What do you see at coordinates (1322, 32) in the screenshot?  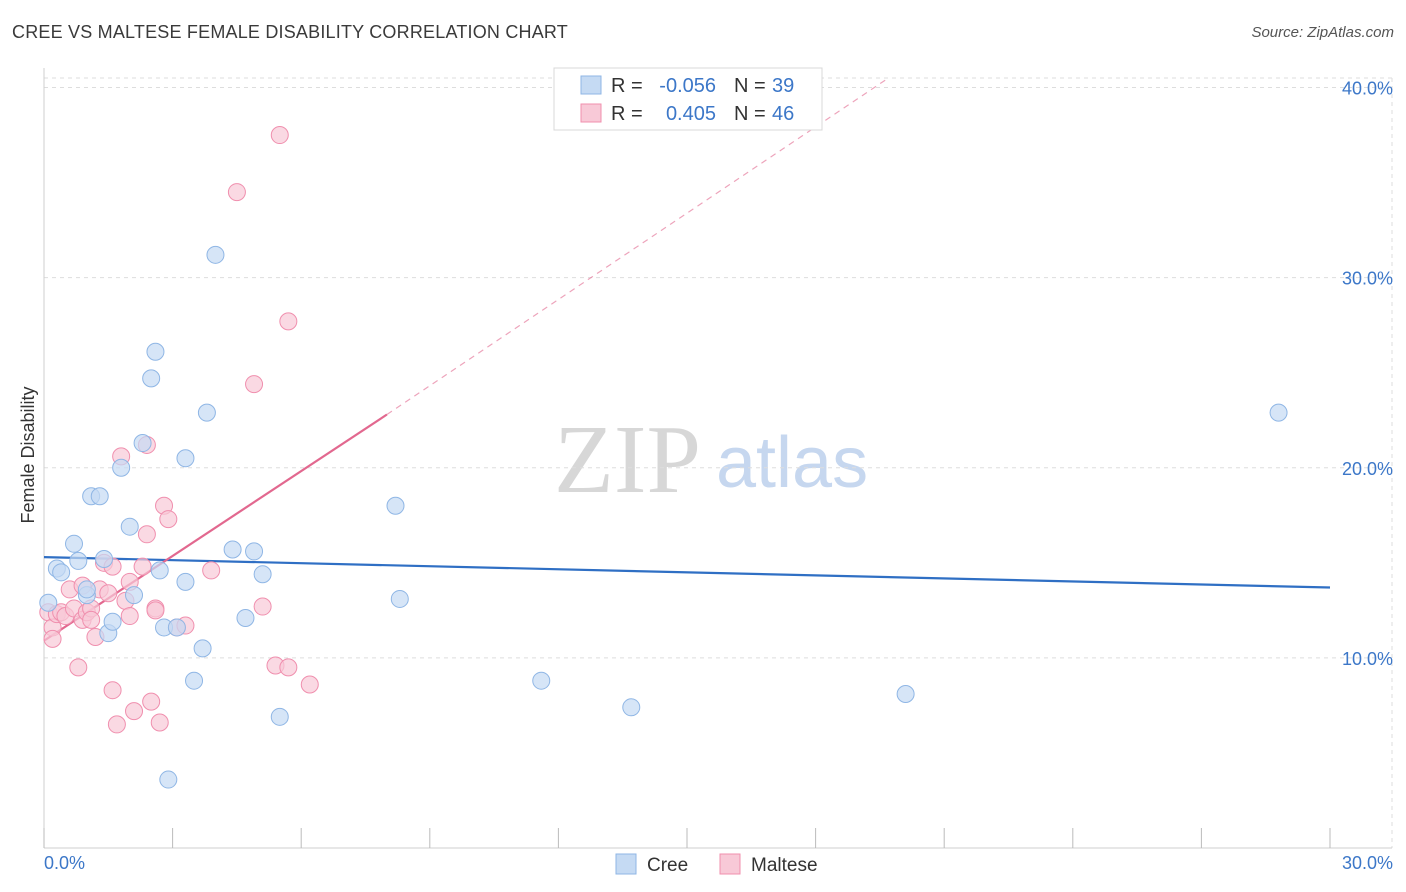 I see `source-credit: Source: ZipAtlas.com` at bounding box center [1322, 32].